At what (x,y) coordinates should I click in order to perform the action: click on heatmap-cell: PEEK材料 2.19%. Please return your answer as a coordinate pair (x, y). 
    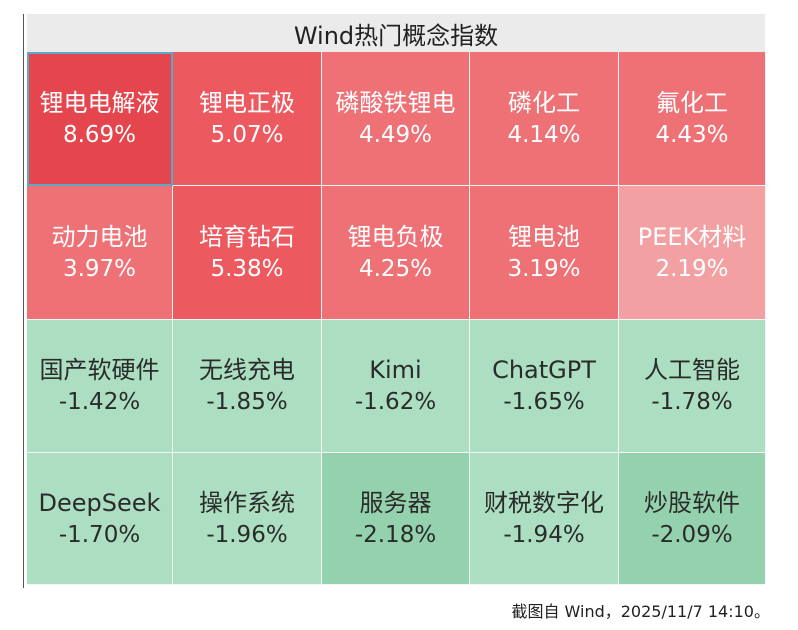
    Looking at the image, I should click on (692, 253).